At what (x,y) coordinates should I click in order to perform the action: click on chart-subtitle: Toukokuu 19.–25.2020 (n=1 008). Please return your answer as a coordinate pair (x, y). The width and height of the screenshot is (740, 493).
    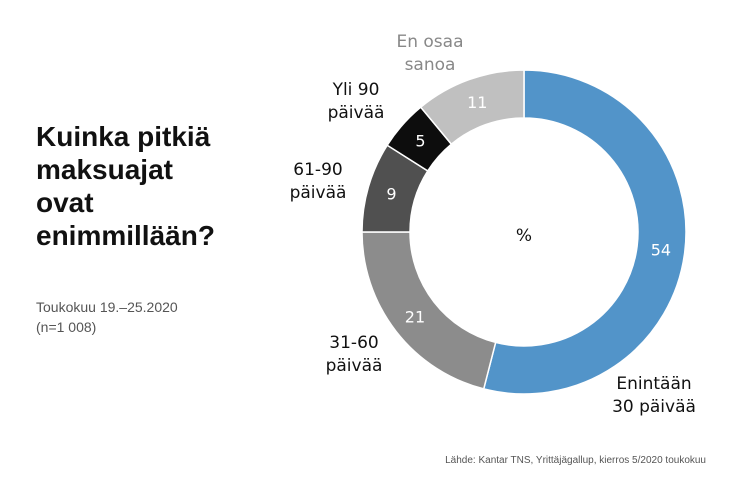
    Looking at the image, I should click on (107, 317).